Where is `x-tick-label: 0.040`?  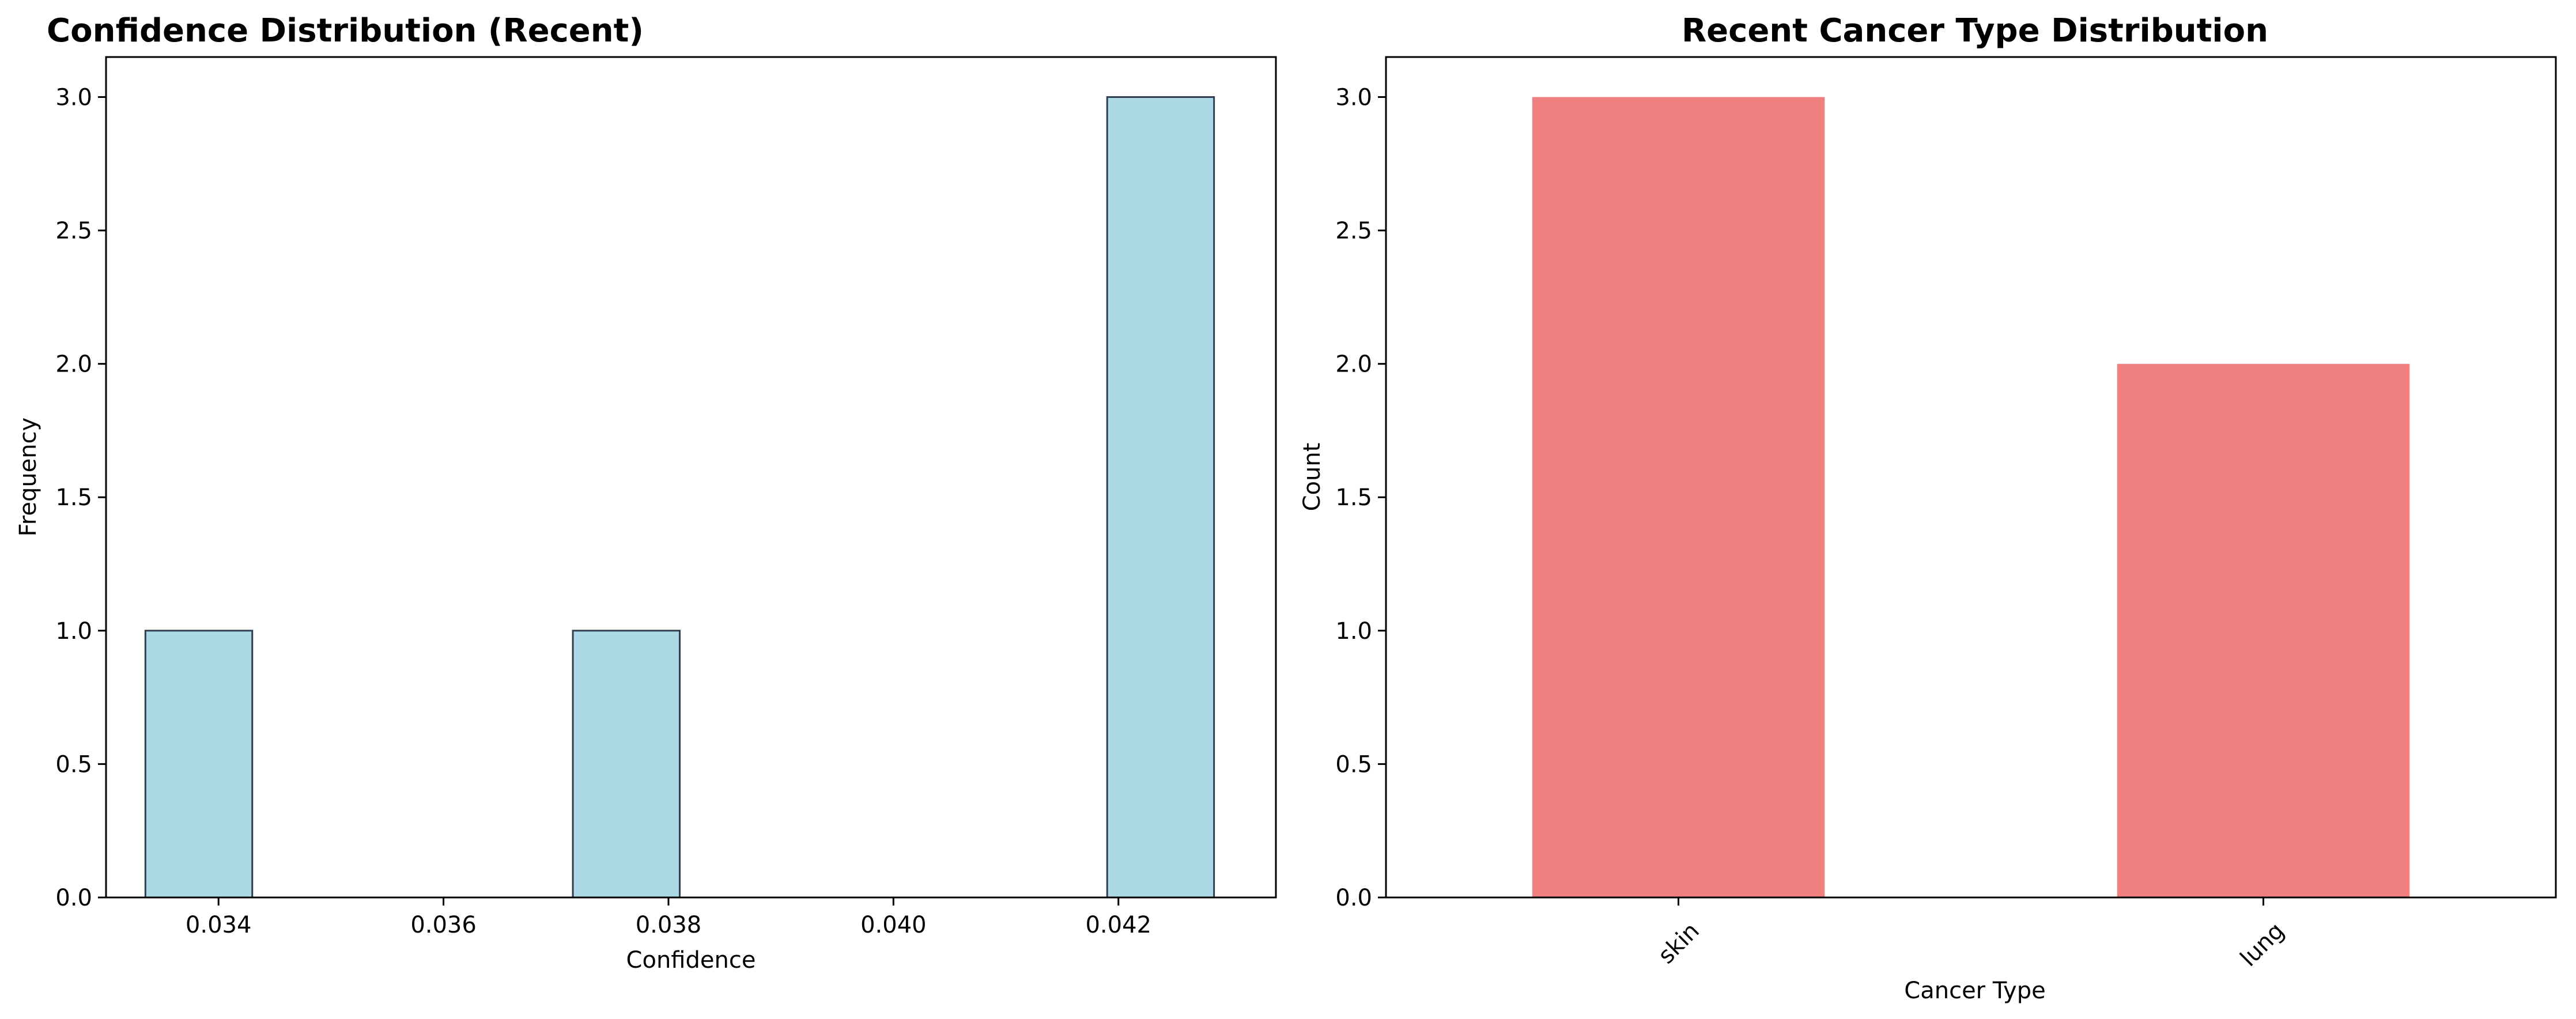 x-tick-label: 0.040 is located at coordinates (893, 925).